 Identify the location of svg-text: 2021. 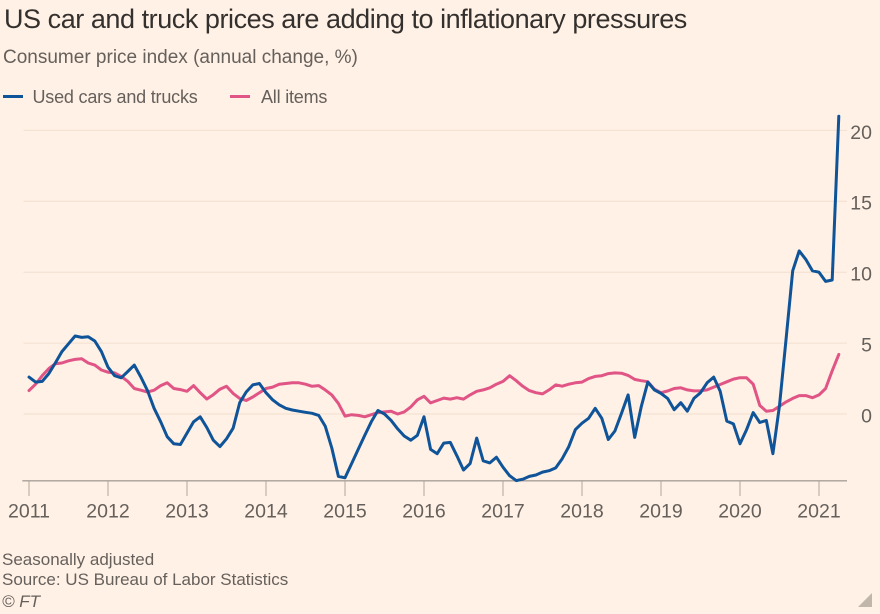
(818, 512).